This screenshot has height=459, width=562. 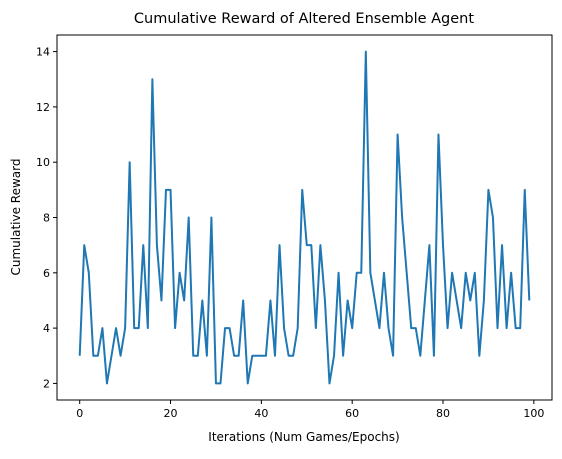 I want to click on y-tick-label: 2, so click(x=46, y=383).